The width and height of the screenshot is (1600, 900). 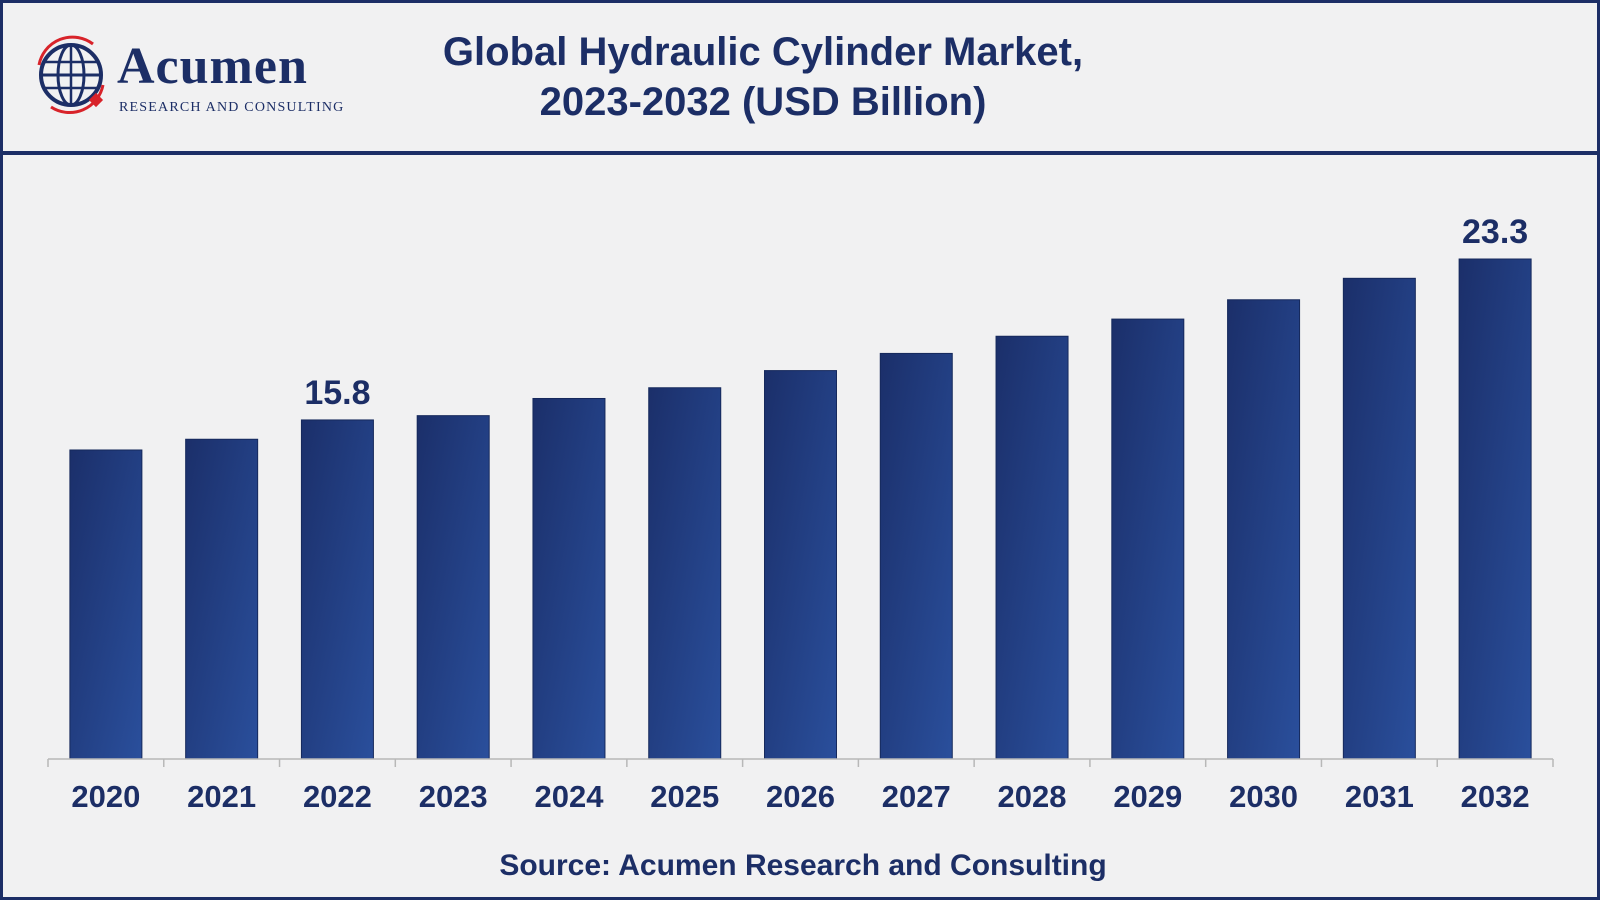 What do you see at coordinates (800, 565) in the screenshot?
I see `bar-2026` at bounding box center [800, 565].